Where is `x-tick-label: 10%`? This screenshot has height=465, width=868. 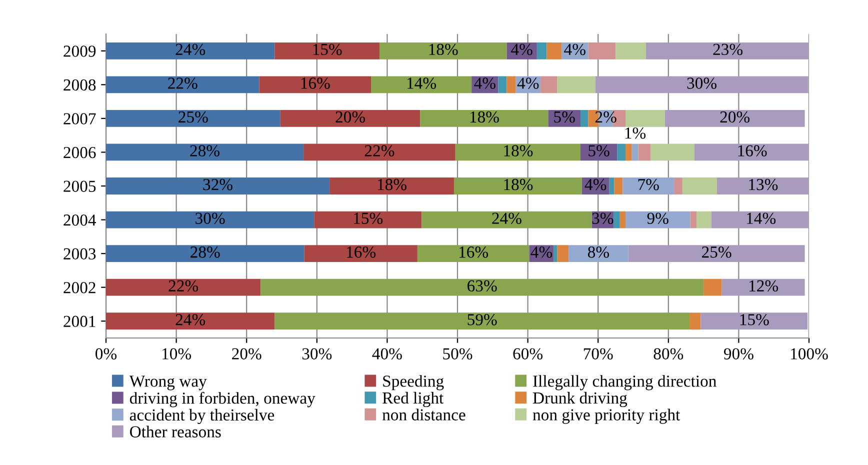
x-tick-label: 10% is located at coordinates (177, 354).